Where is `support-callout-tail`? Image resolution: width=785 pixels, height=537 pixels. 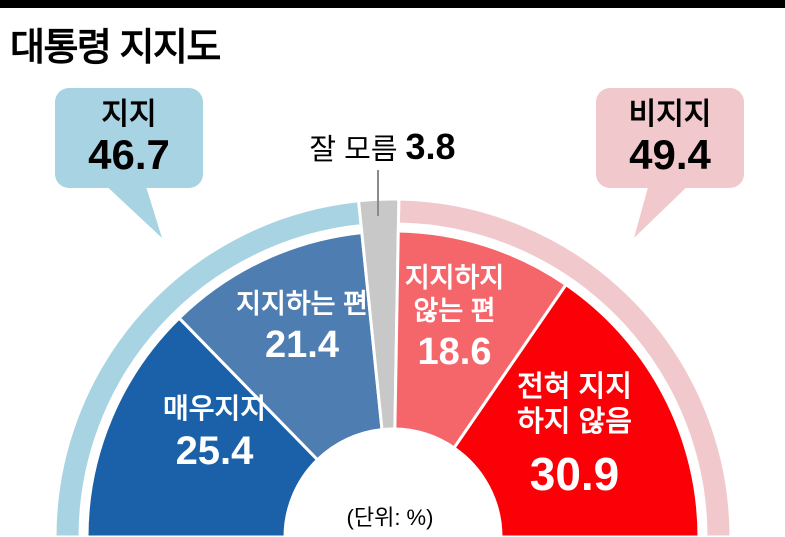
support-callout-tail is located at coordinates (131, 209).